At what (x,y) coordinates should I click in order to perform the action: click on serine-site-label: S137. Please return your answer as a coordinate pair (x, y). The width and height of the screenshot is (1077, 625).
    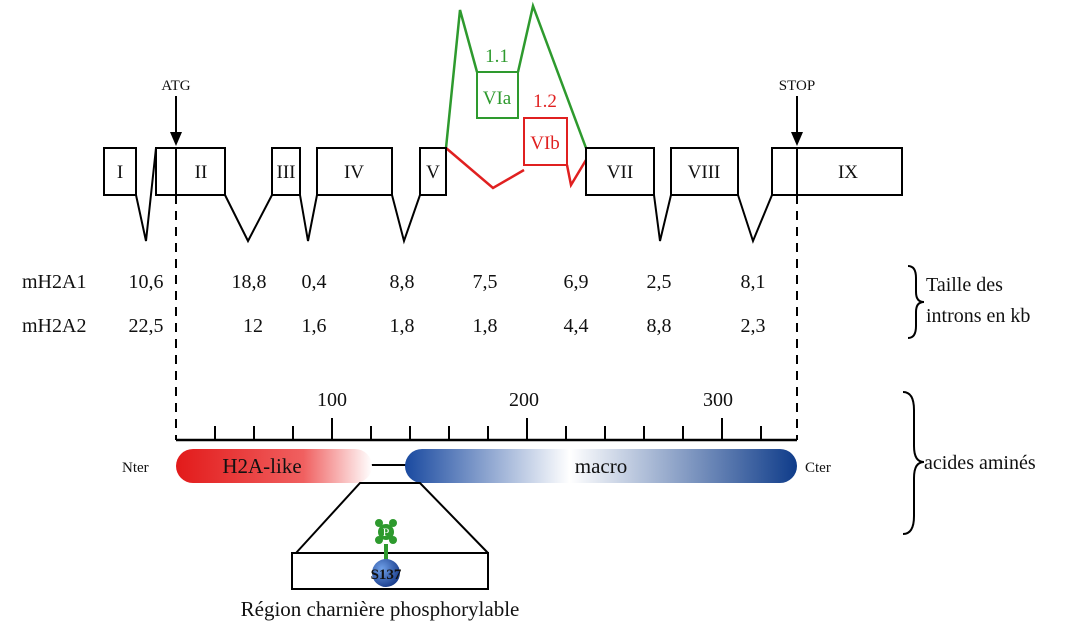
    Looking at the image, I should click on (386, 575).